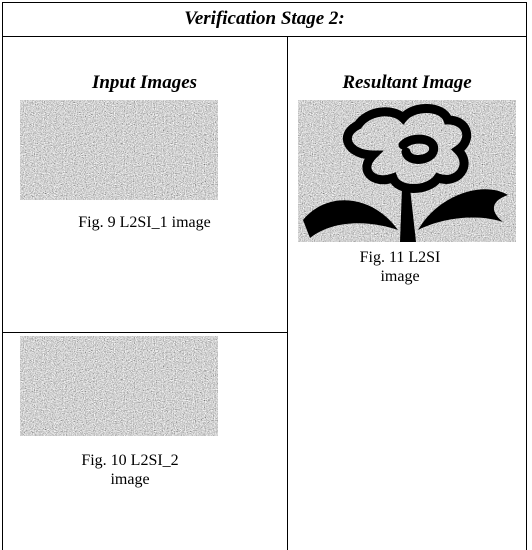  I want to click on caption-line: Fig. 10 L2SI_2, so click(130, 460).